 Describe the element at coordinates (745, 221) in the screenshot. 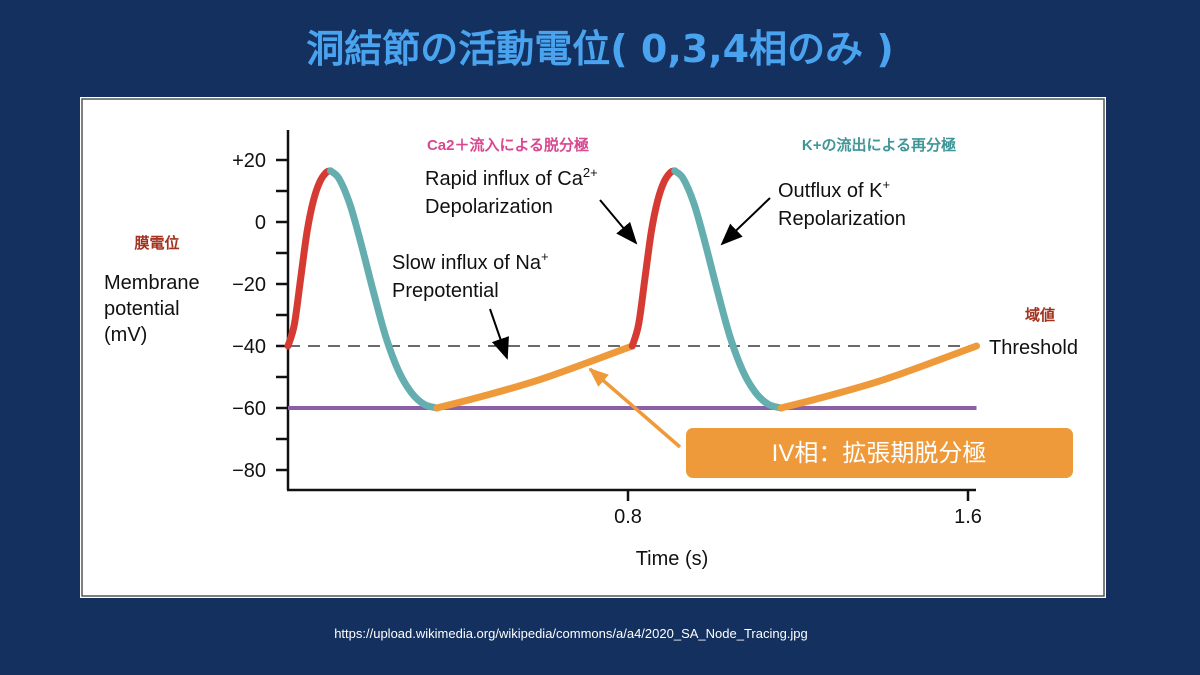

I see `repolarization-arrow` at that location.